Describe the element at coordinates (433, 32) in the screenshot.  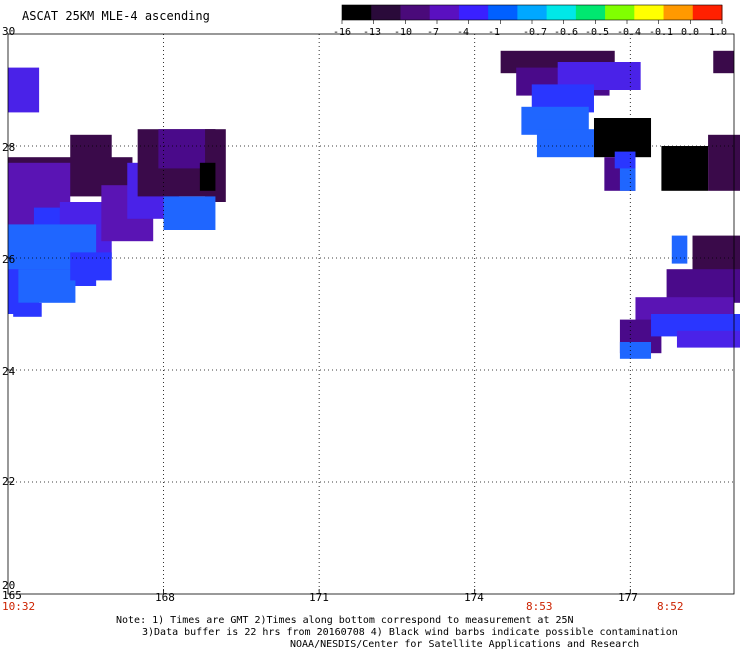
I see `colorbar-label: -7` at that location.